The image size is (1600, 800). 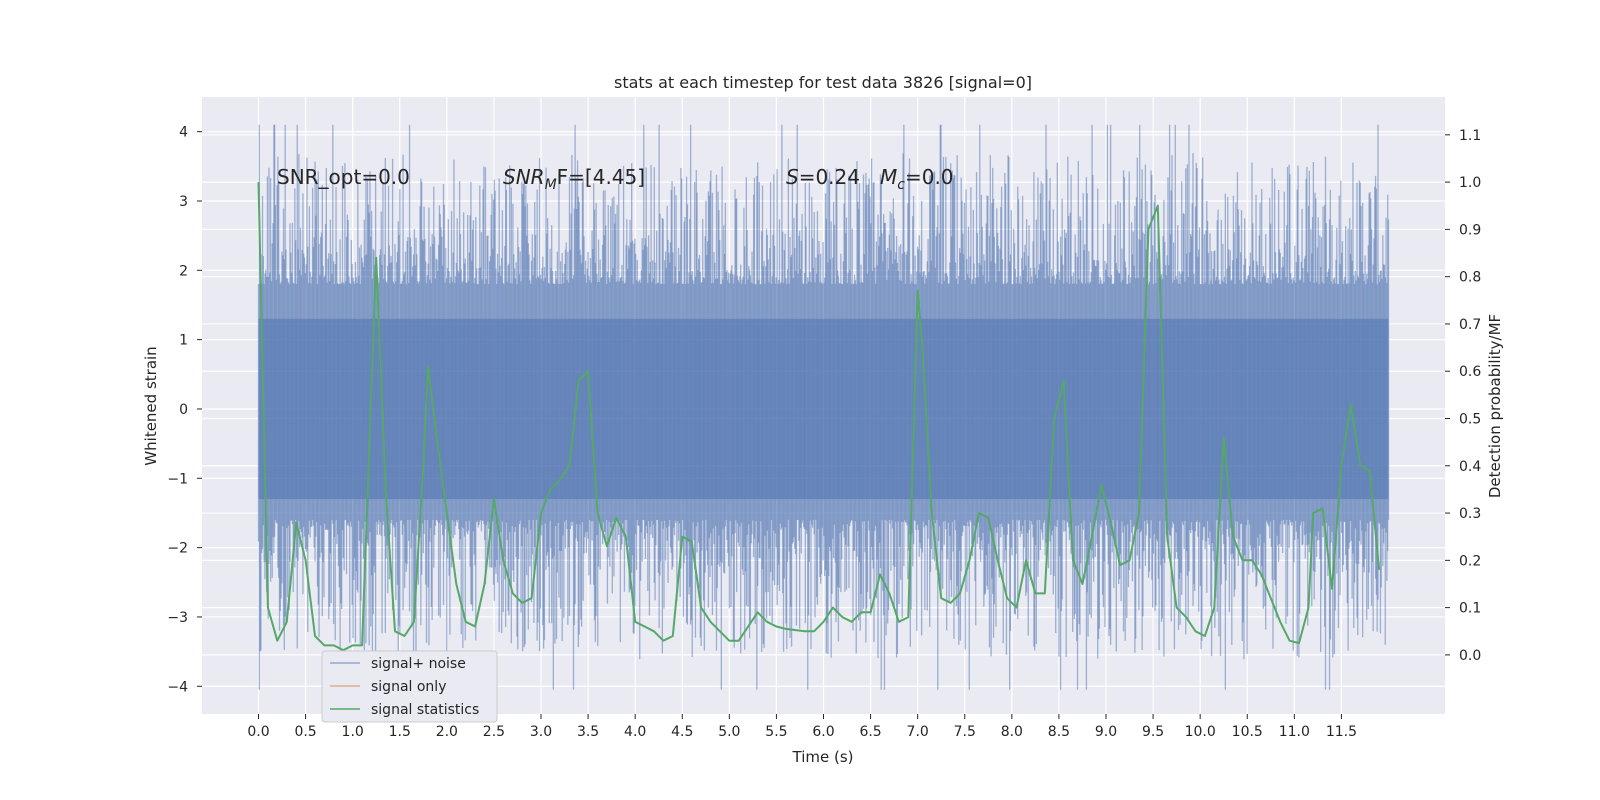 I want to click on legend-label-signal-noise: signal+ noise, so click(x=418, y=664).